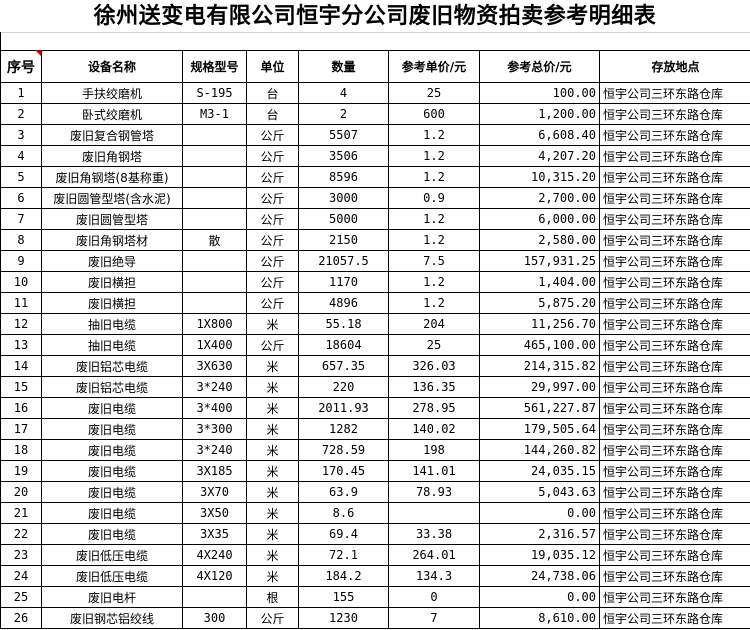 This screenshot has width=750, height=630. What do you see at coordinates (539, 534) in the screenshot?
I see `cell-total-price: 2,316.57` at bounding box center [539, 534].